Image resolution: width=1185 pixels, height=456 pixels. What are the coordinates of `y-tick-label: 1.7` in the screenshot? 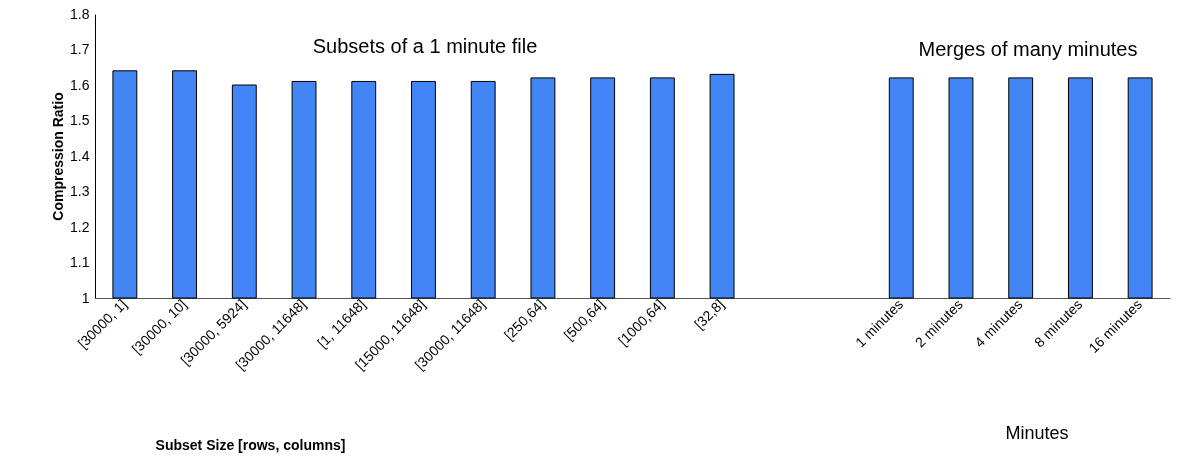 It's located at (80, 49).